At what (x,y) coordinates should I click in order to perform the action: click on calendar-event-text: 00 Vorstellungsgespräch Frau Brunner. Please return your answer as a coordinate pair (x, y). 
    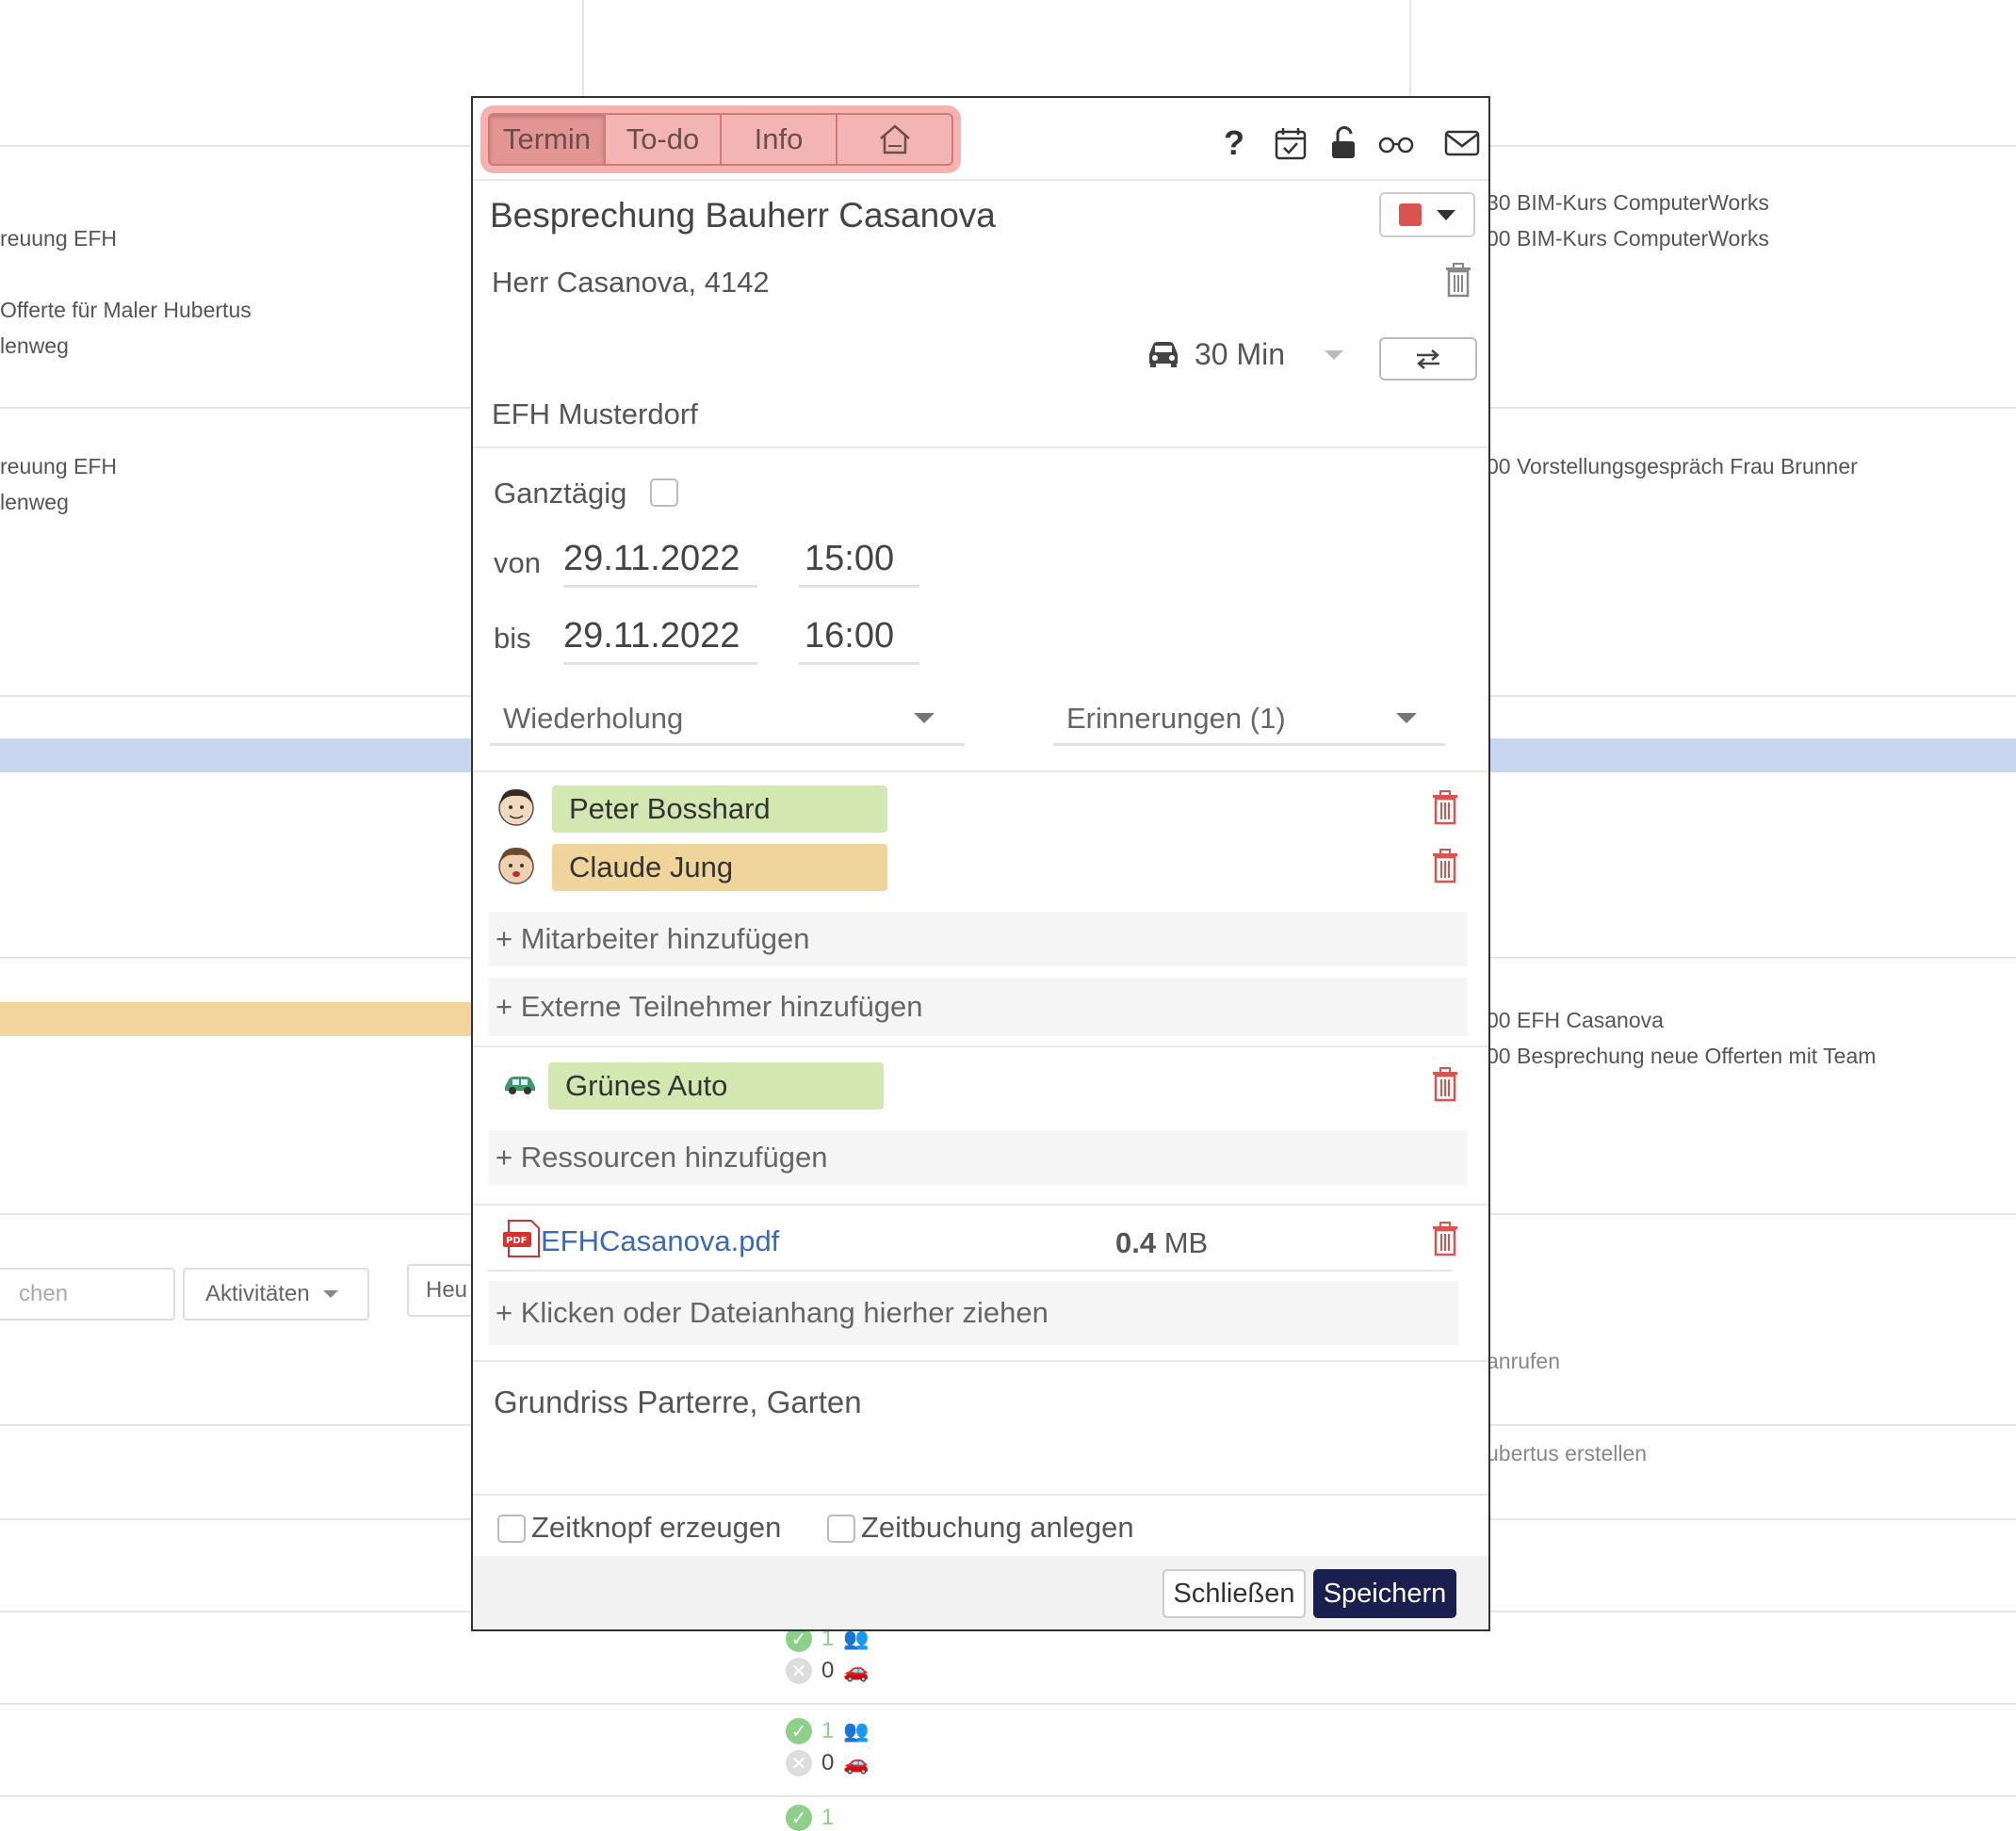
    Looking at the image, I should click on (1672, 466).